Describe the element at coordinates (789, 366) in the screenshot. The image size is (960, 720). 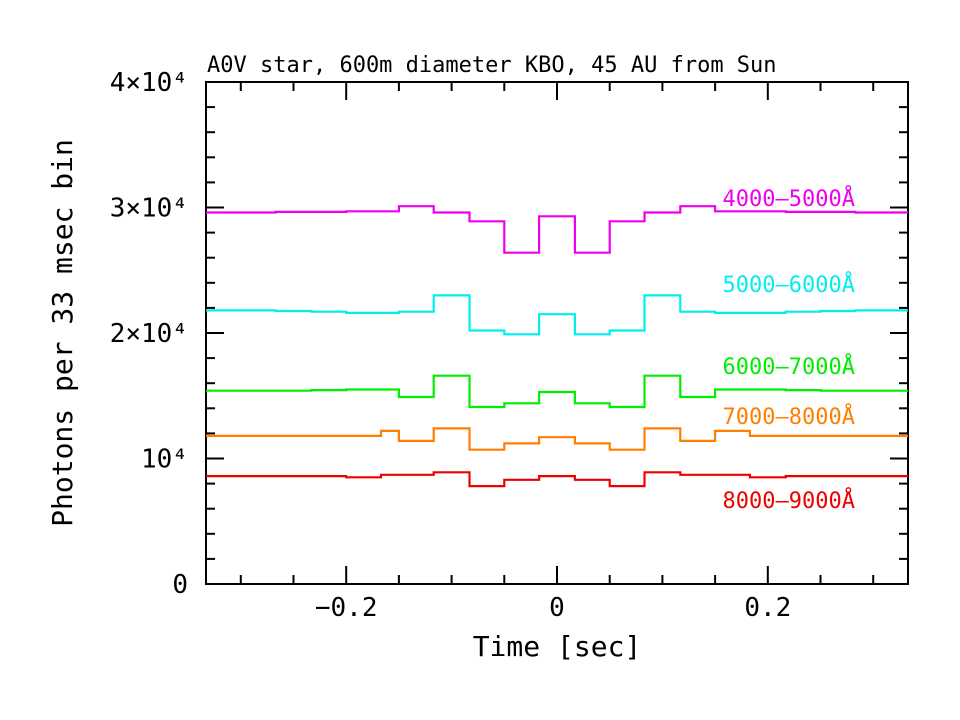
I see `series-label: 6000–7000Å` at that location.